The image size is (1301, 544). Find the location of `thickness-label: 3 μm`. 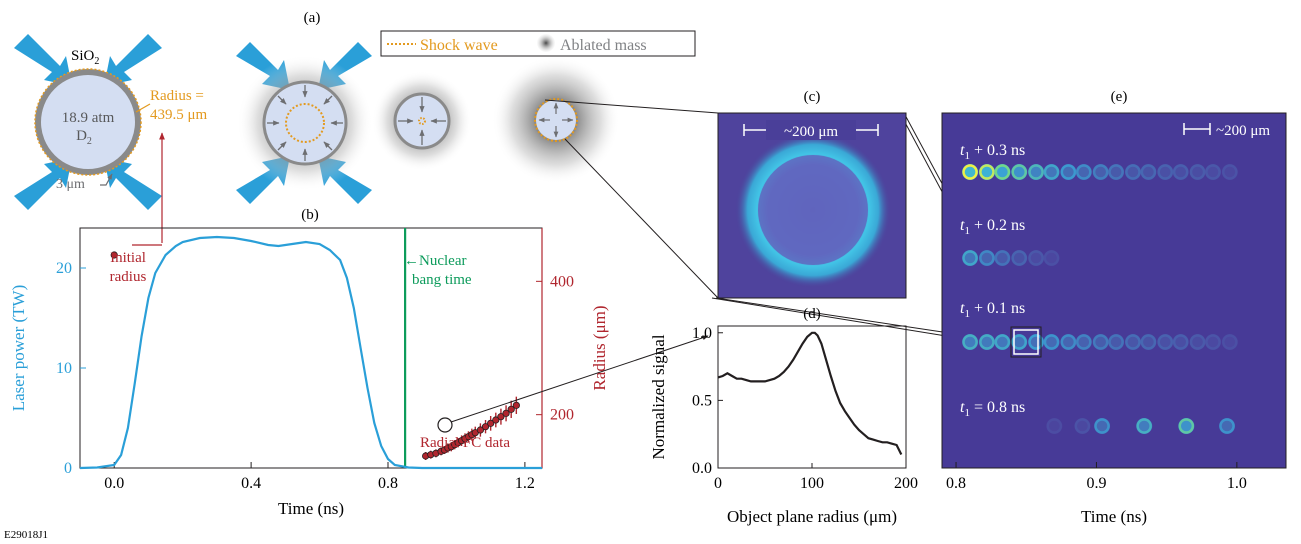

thickness-label: 3 μm is located at coordinates (70, 184).